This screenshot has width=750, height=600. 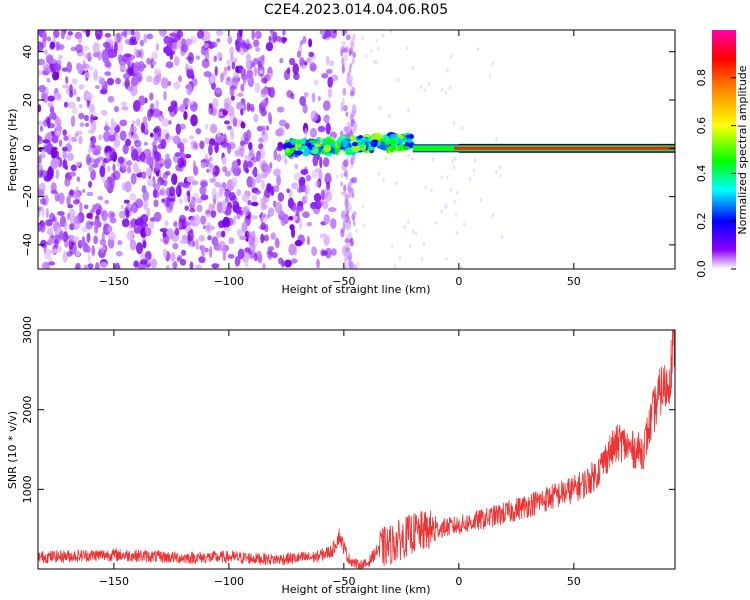 I want to click on y-tick-label: 40, so click(x=27, y=52).